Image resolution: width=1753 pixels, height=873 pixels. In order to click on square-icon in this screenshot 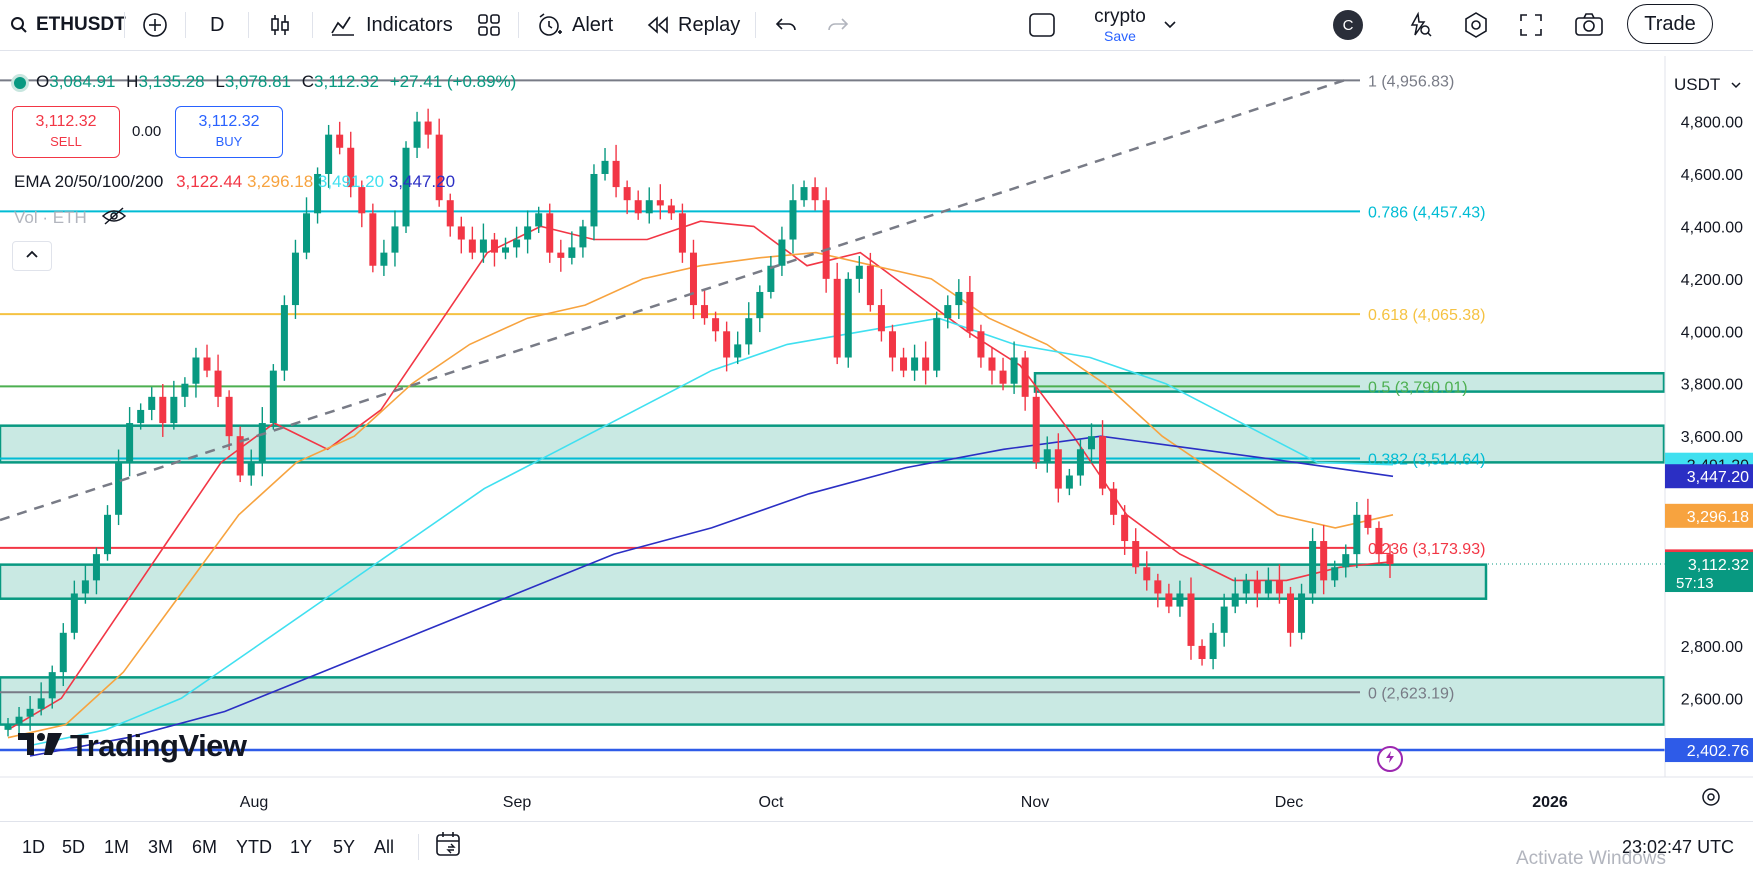, I will do `click(1042, 25)`.